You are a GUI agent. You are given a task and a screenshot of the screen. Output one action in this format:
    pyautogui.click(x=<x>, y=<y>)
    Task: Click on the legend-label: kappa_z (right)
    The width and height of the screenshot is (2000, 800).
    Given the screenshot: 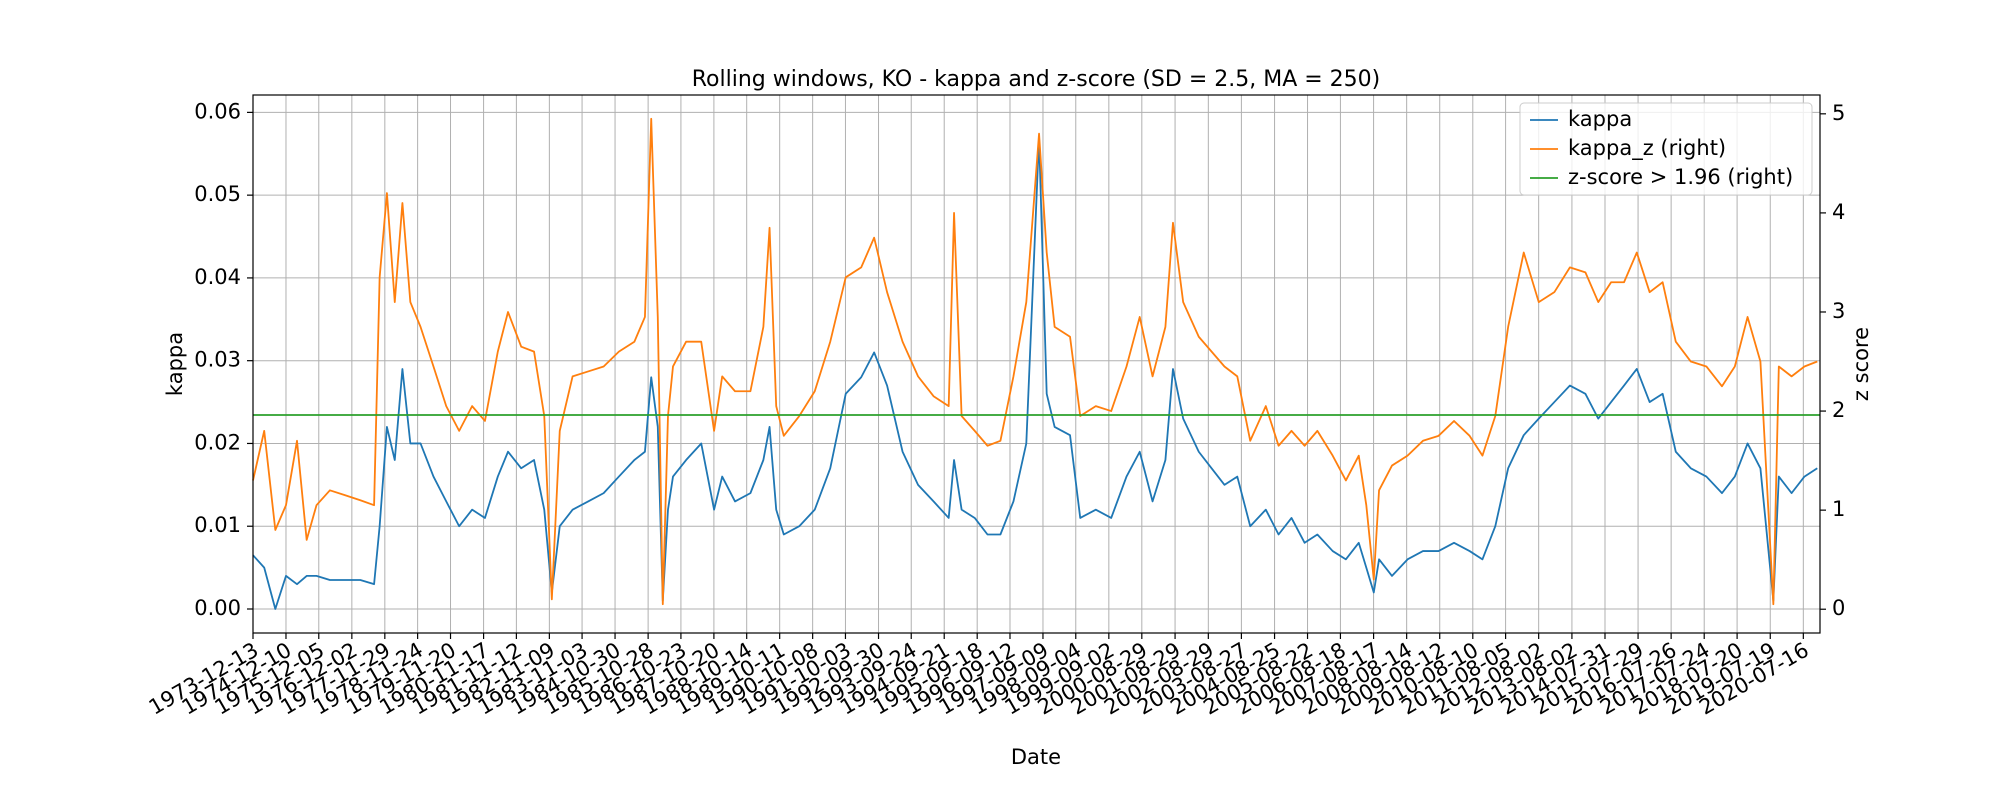 What is the action you would take?
    pyautogui.click(x=1647, y=148)
    